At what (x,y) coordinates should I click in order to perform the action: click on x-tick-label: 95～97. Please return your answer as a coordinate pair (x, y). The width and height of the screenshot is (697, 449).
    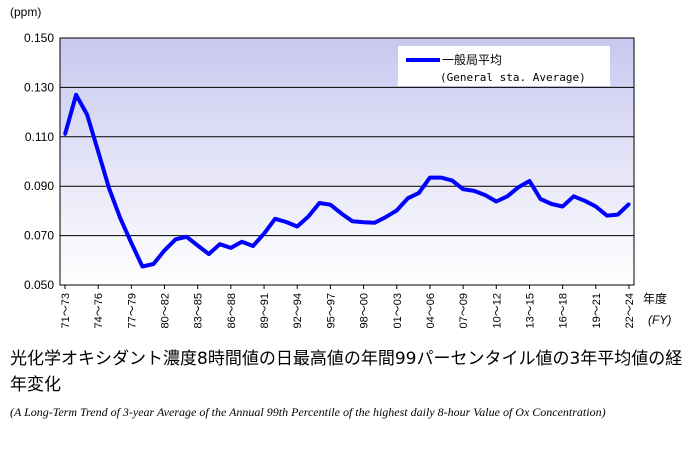
    Looking at the image, I should click on (331, 310).